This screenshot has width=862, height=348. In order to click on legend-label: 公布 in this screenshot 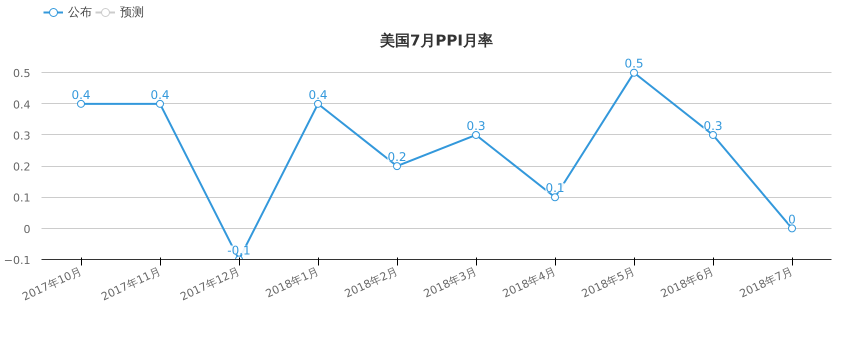, I will do `click(80, 12)`.